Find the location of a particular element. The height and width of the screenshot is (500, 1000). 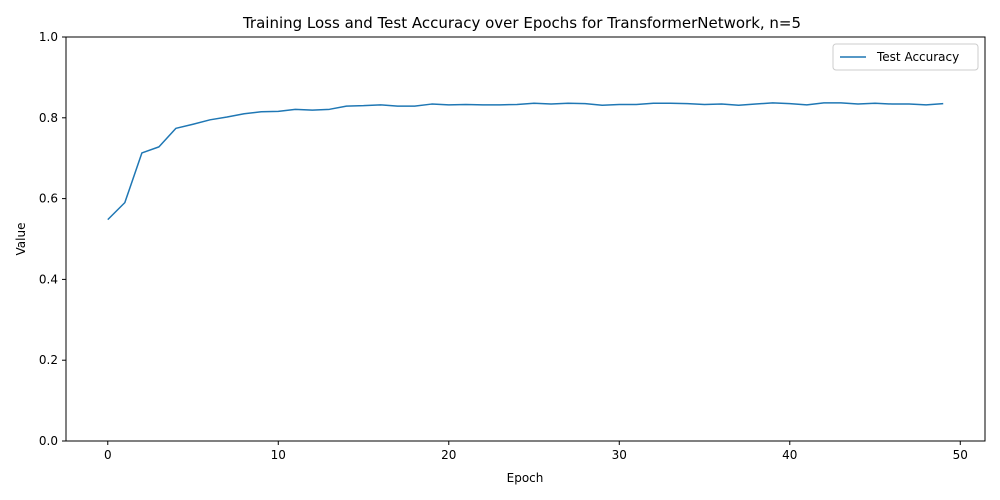

legend-label: Test Accuracy is located at coordinates (917, 57).